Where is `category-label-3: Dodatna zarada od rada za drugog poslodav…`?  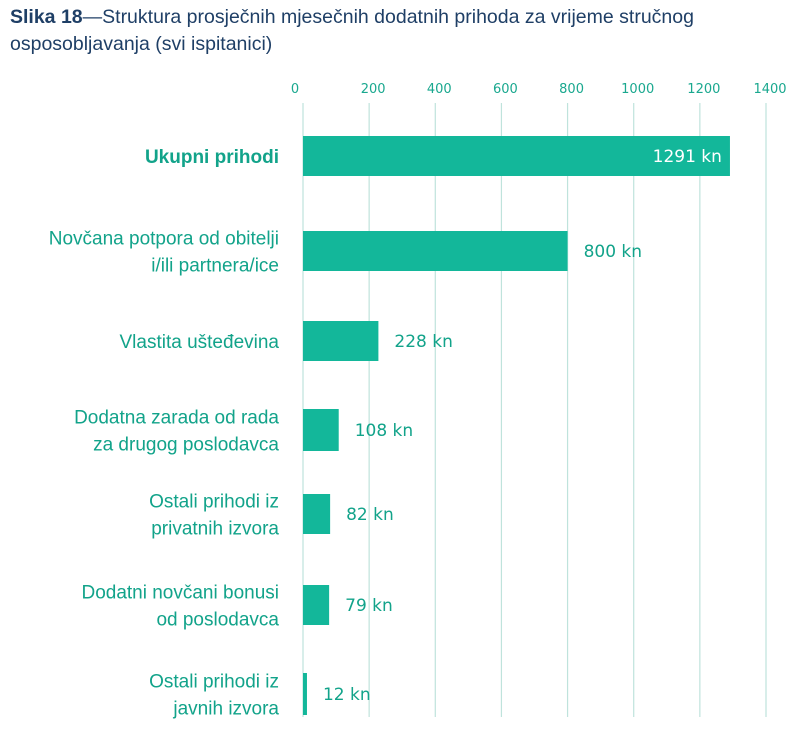
category-label-3: Dodatna zarada od rada za drugog poslodav… is located at coordinates (176, 432).